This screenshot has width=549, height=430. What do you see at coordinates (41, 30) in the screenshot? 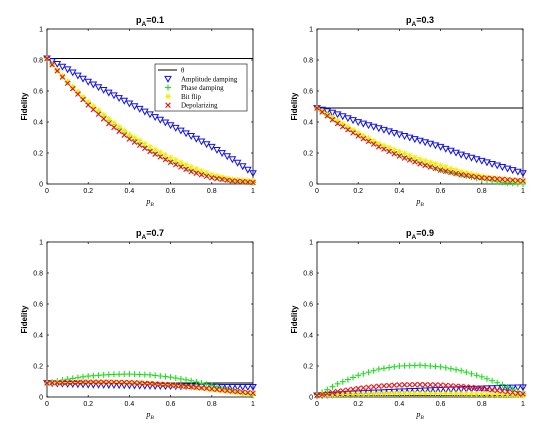
I see `y-tick-label: 1` at bounding box center [41, 30].